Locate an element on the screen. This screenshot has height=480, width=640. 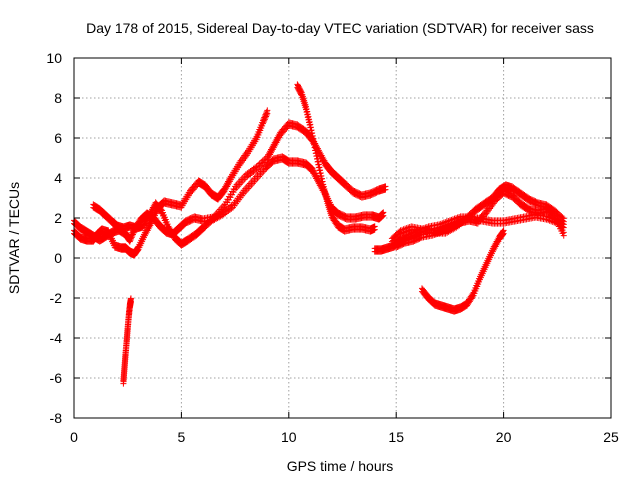
series-track-i is located at coordinates (127, 341).